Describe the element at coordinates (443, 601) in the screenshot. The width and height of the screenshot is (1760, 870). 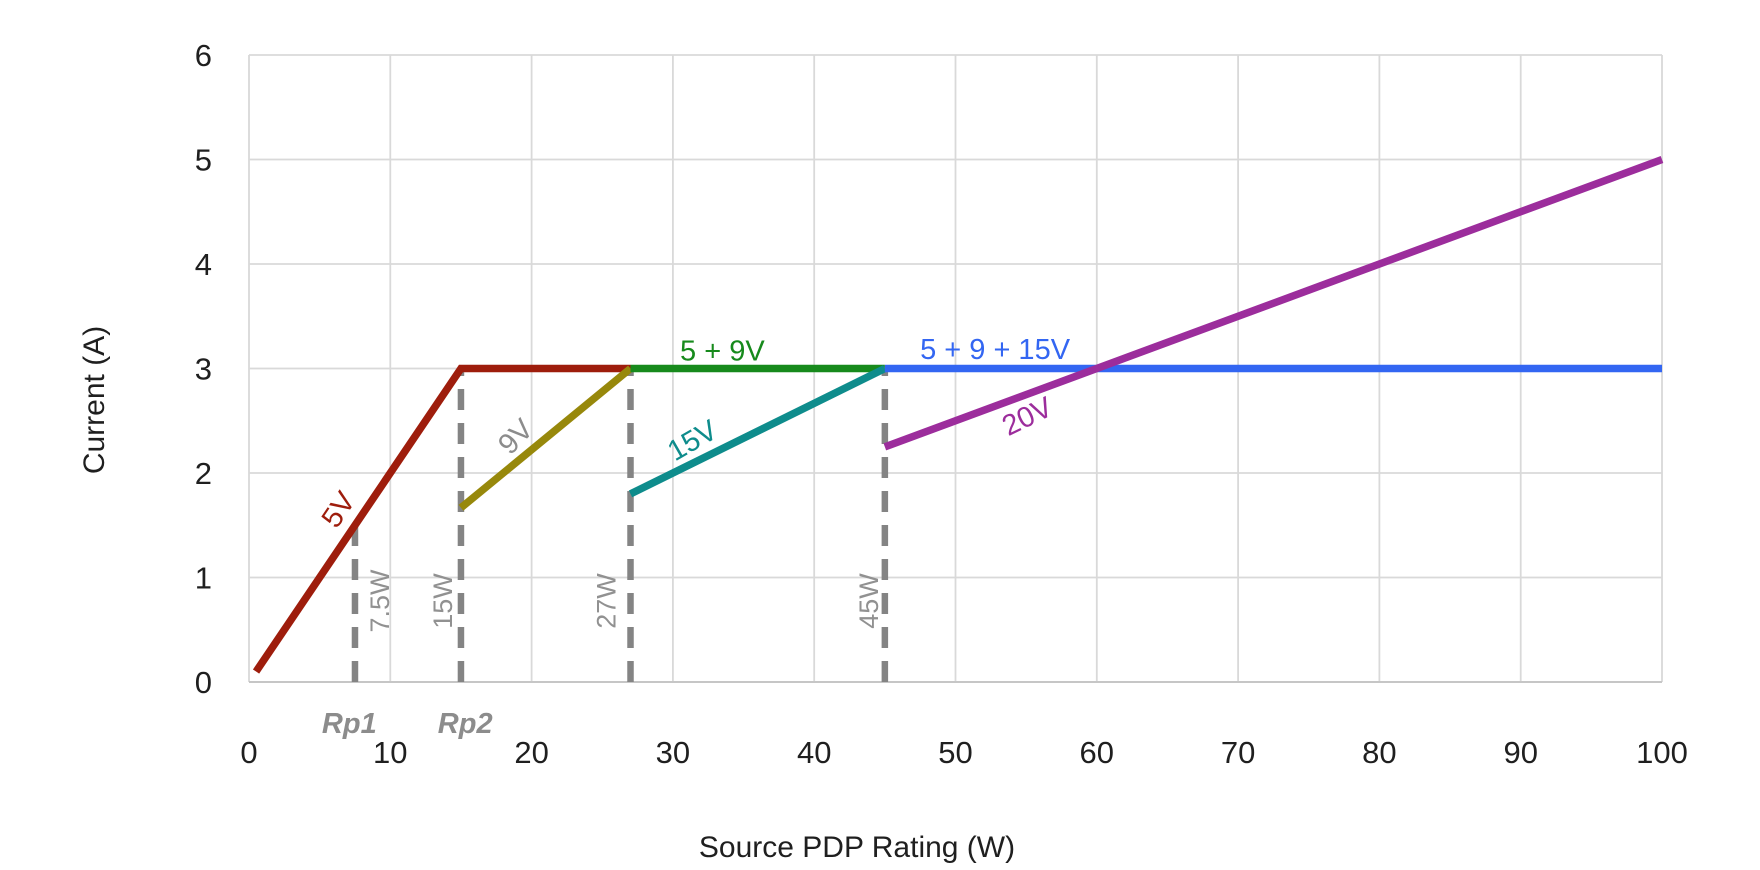
I see `reference-label-15W: 15W` at that location.